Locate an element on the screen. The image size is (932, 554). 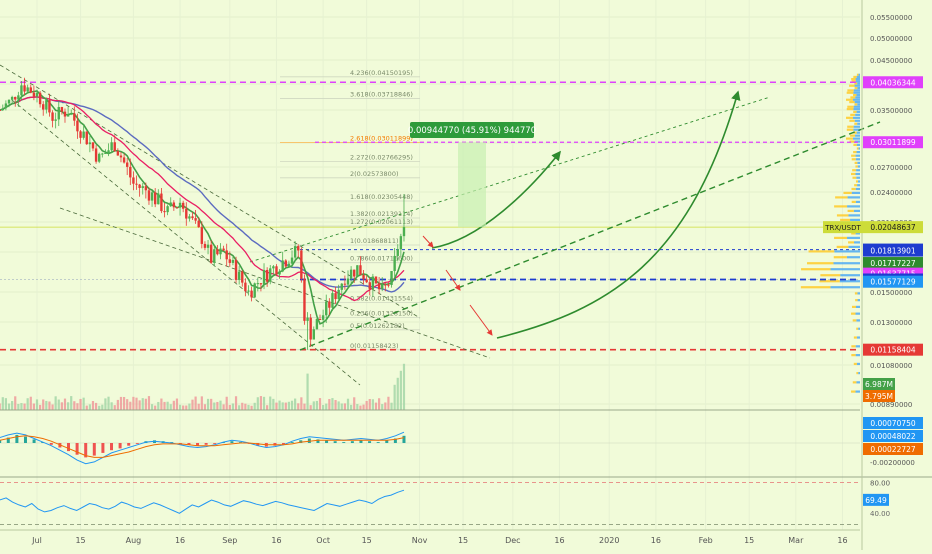
time-tick-label: Sep is located at coordinates (229, 540).